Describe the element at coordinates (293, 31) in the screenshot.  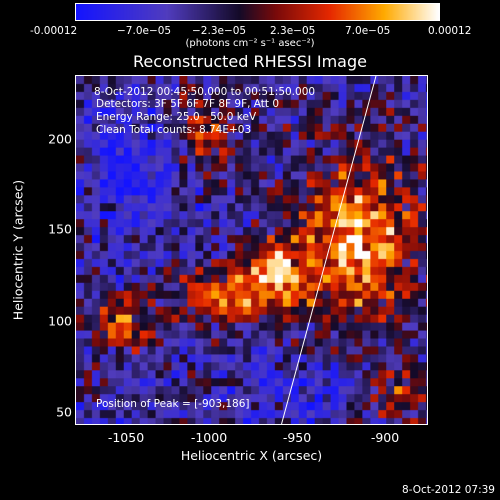
I see `colorbar-tick: 2.3e−05` at that location.